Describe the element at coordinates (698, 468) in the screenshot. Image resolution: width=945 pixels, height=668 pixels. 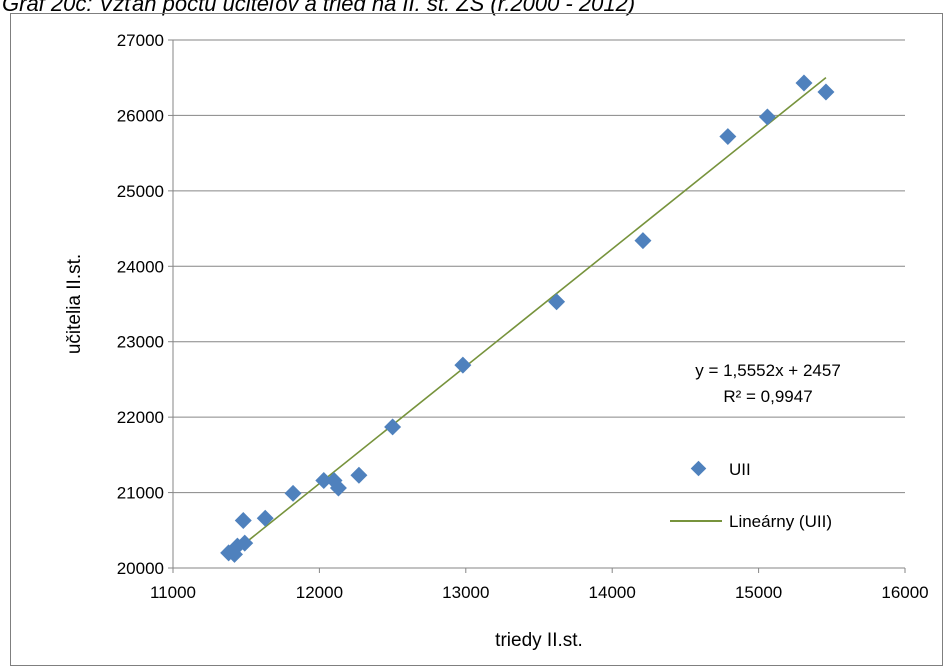
I see `legend-marker-uii` at that location.